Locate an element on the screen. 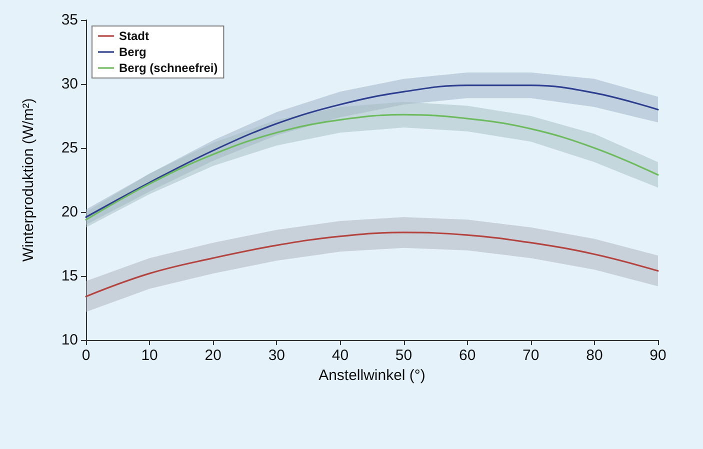 Image resolution: width=703 pixels, height=449 pixels. x-tick-label: 60 is located at coordinates (467, 355).